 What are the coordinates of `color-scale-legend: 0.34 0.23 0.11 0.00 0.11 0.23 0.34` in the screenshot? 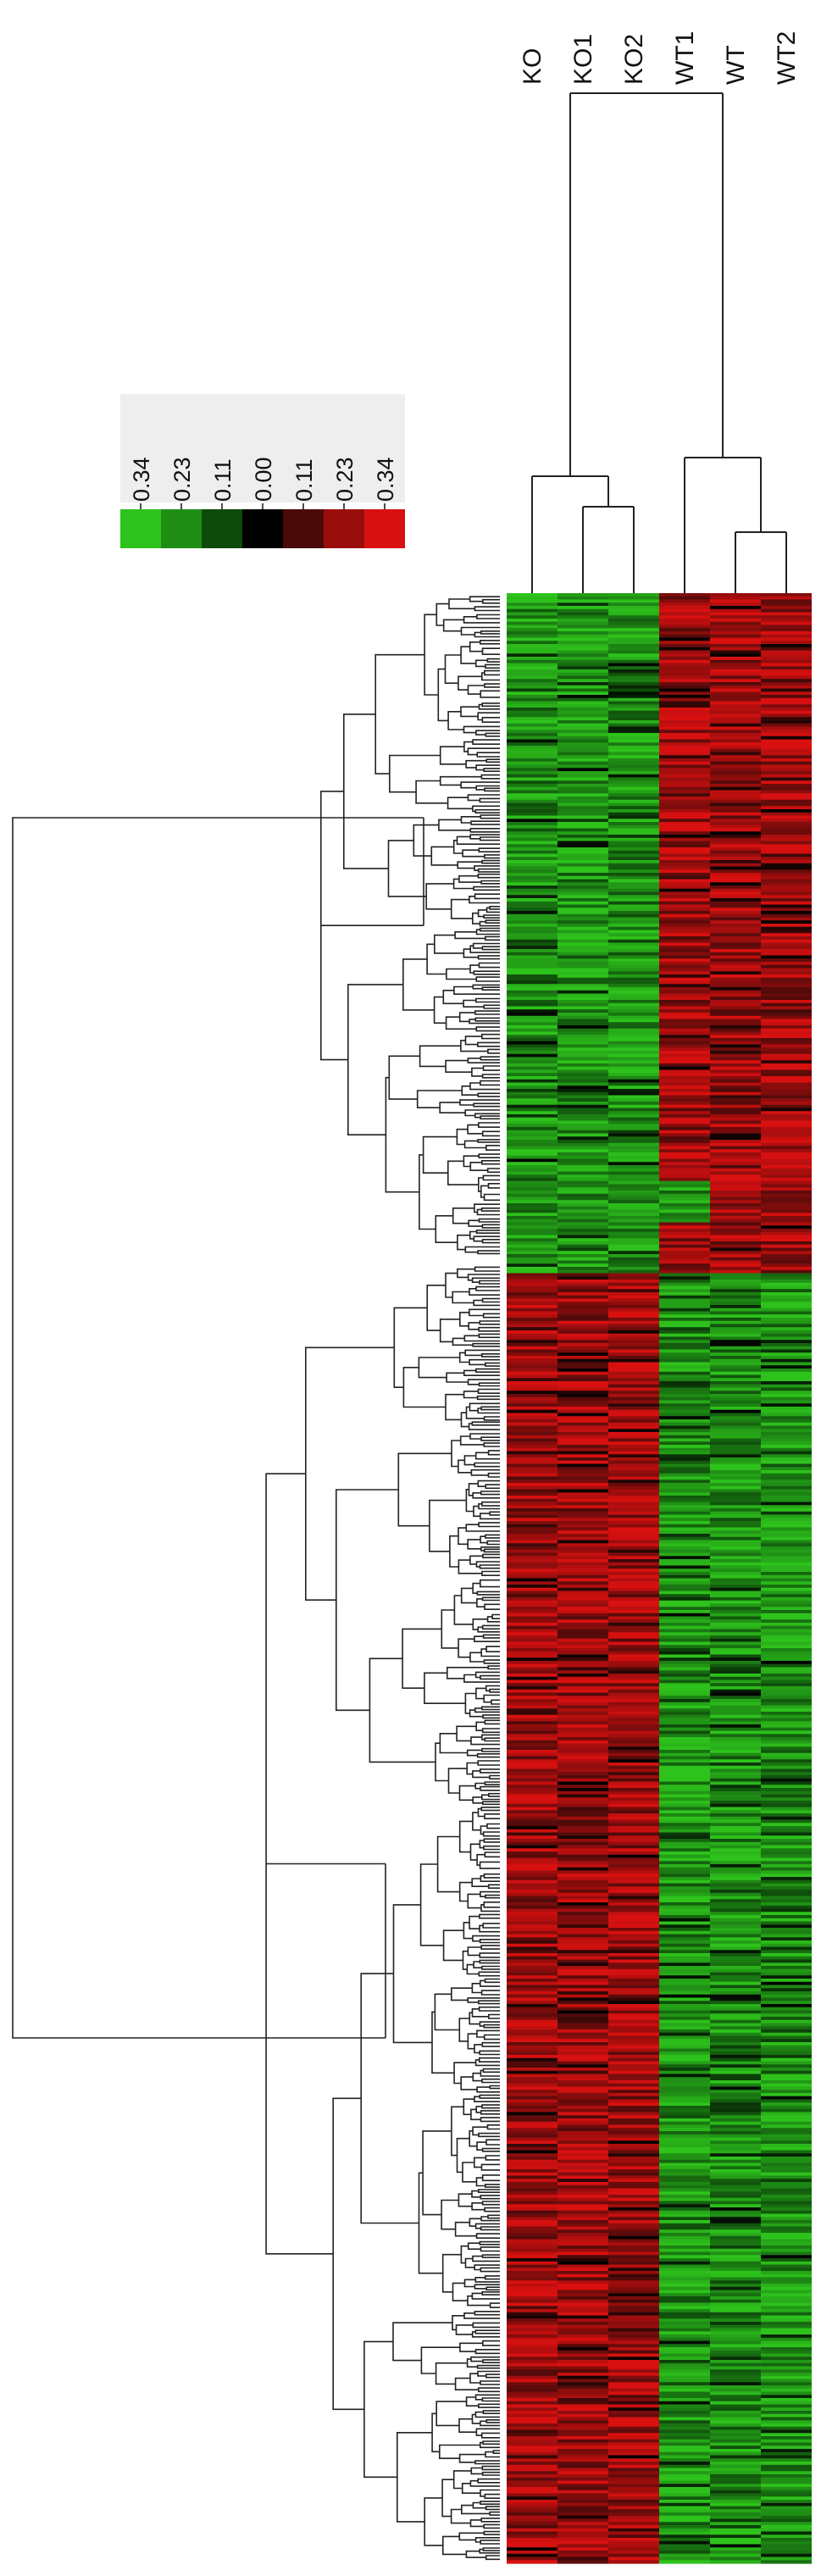 It's located at (262, 471).